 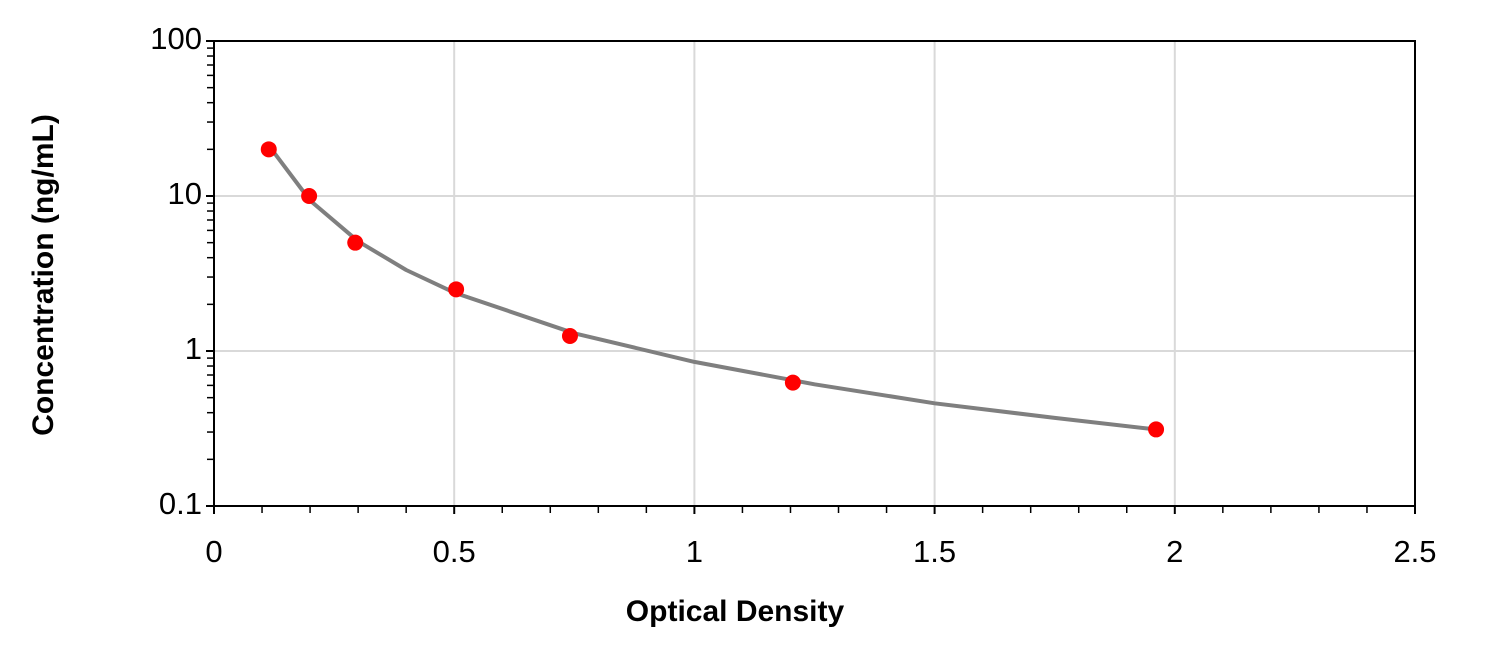 What do you see at coordinates (694, 551) in the screenshot?
I see `x-tick-label: 1` at bounding box center [694, 551].